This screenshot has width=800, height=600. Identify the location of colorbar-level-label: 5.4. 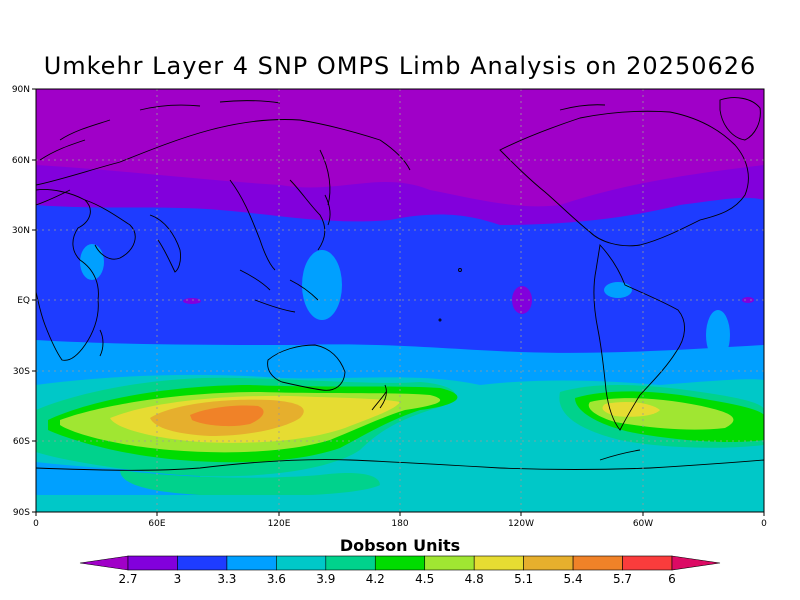
(573, 579).